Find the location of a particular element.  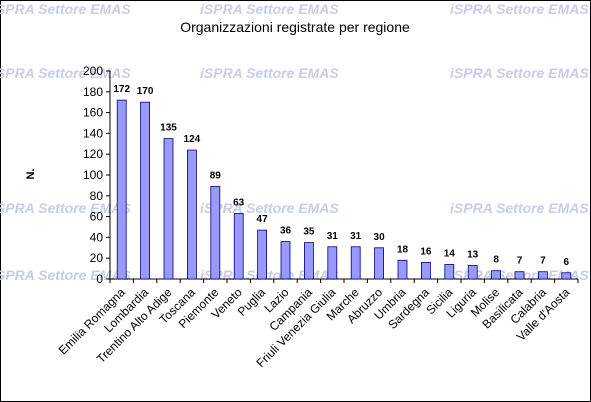

data-label: 18 is located at coordinates (403, 249).